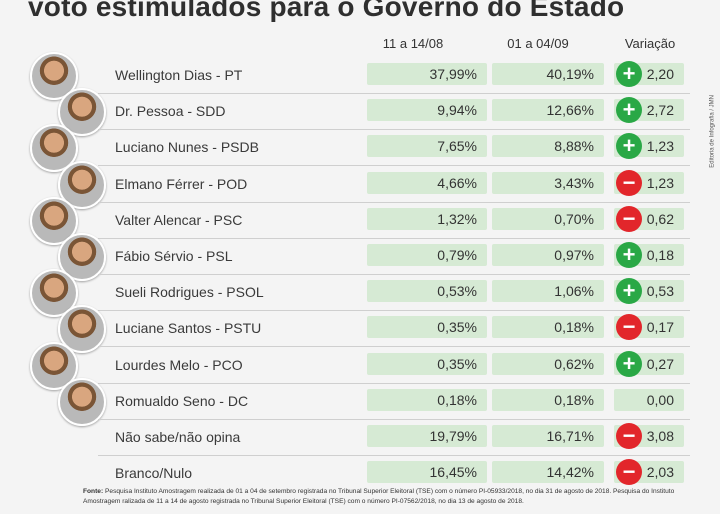  Describe the element at coordinates (427, 74) in the screenshot. I see `value-period-1: 37,99%` at that location.